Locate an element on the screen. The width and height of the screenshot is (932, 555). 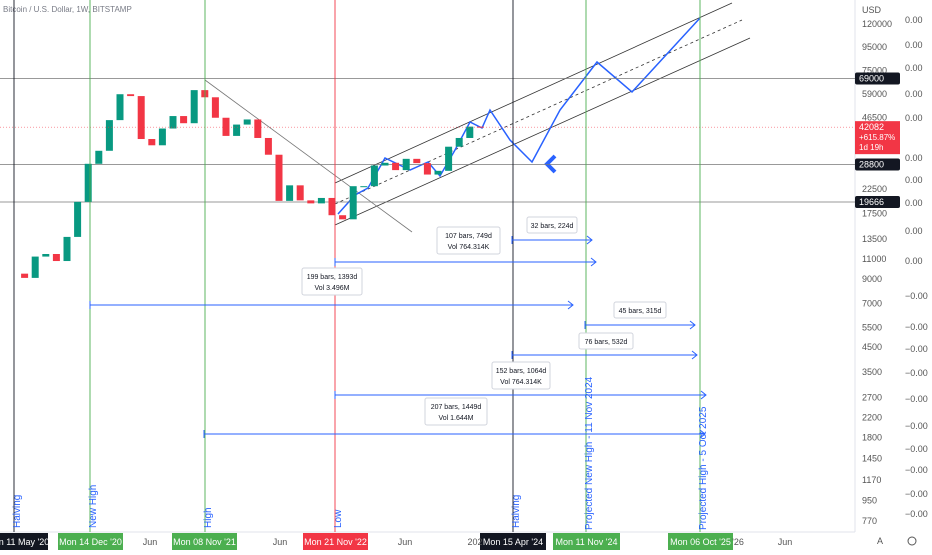
level-label: 28800 is located at coordinates (871, 164).